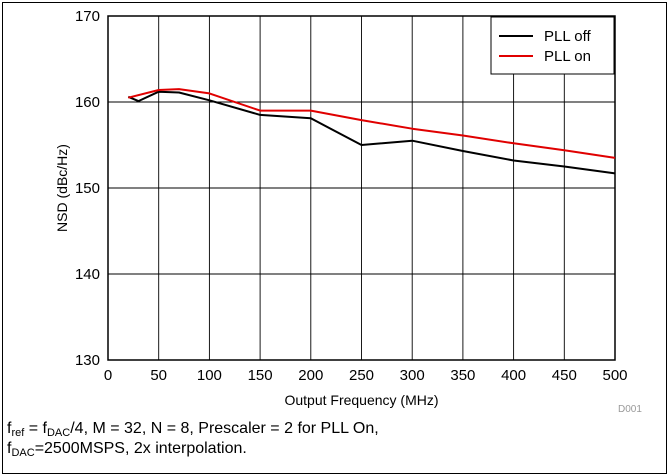 The width and height of the screenshot is (669, 476). What do you see at coordinates (513, 375) in the screenshot?
I see `x-tick-label: 400` at bounding box center [513, 375].